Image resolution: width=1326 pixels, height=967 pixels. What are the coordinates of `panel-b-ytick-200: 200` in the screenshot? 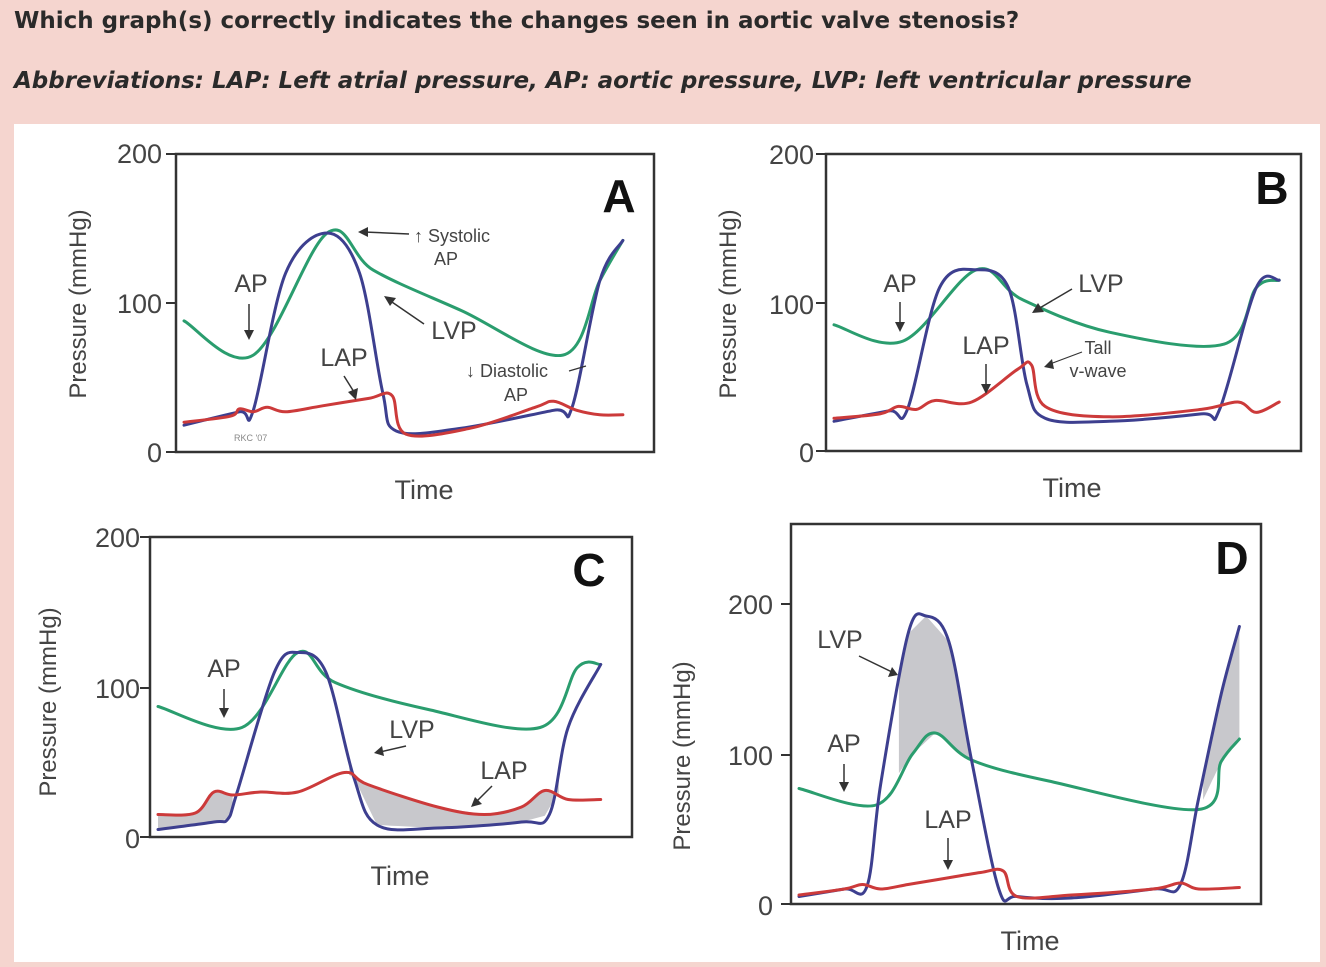 It's located at (791, 155).